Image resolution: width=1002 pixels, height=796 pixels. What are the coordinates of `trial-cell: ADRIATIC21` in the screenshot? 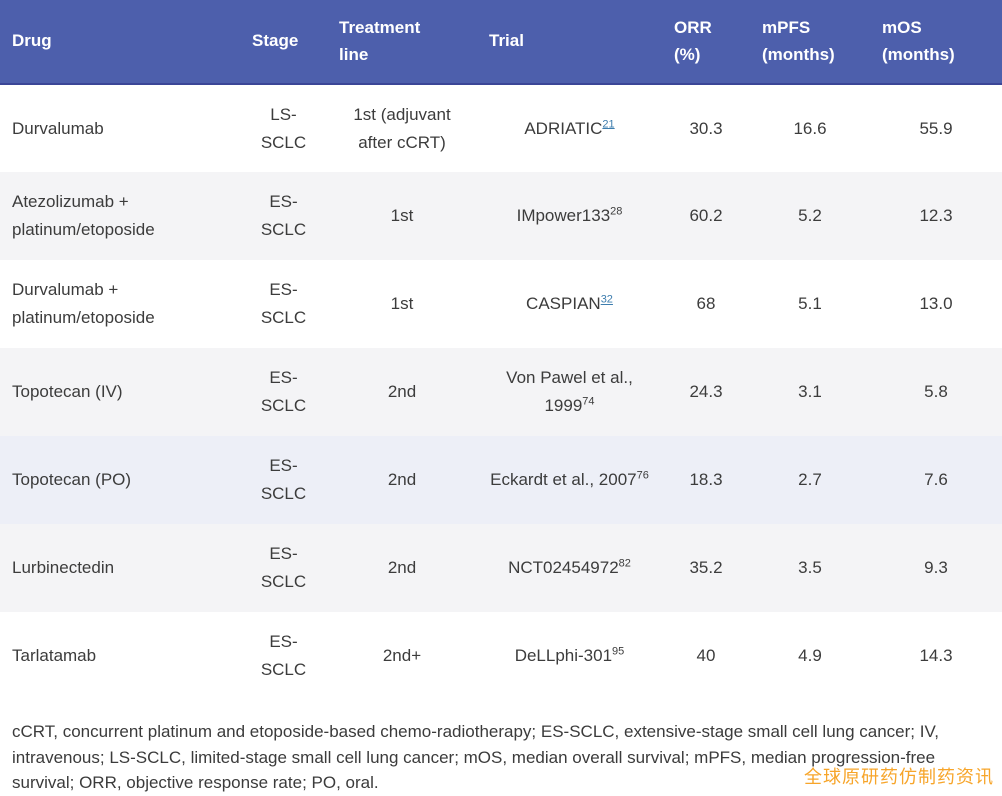 It's located at (569, 128).